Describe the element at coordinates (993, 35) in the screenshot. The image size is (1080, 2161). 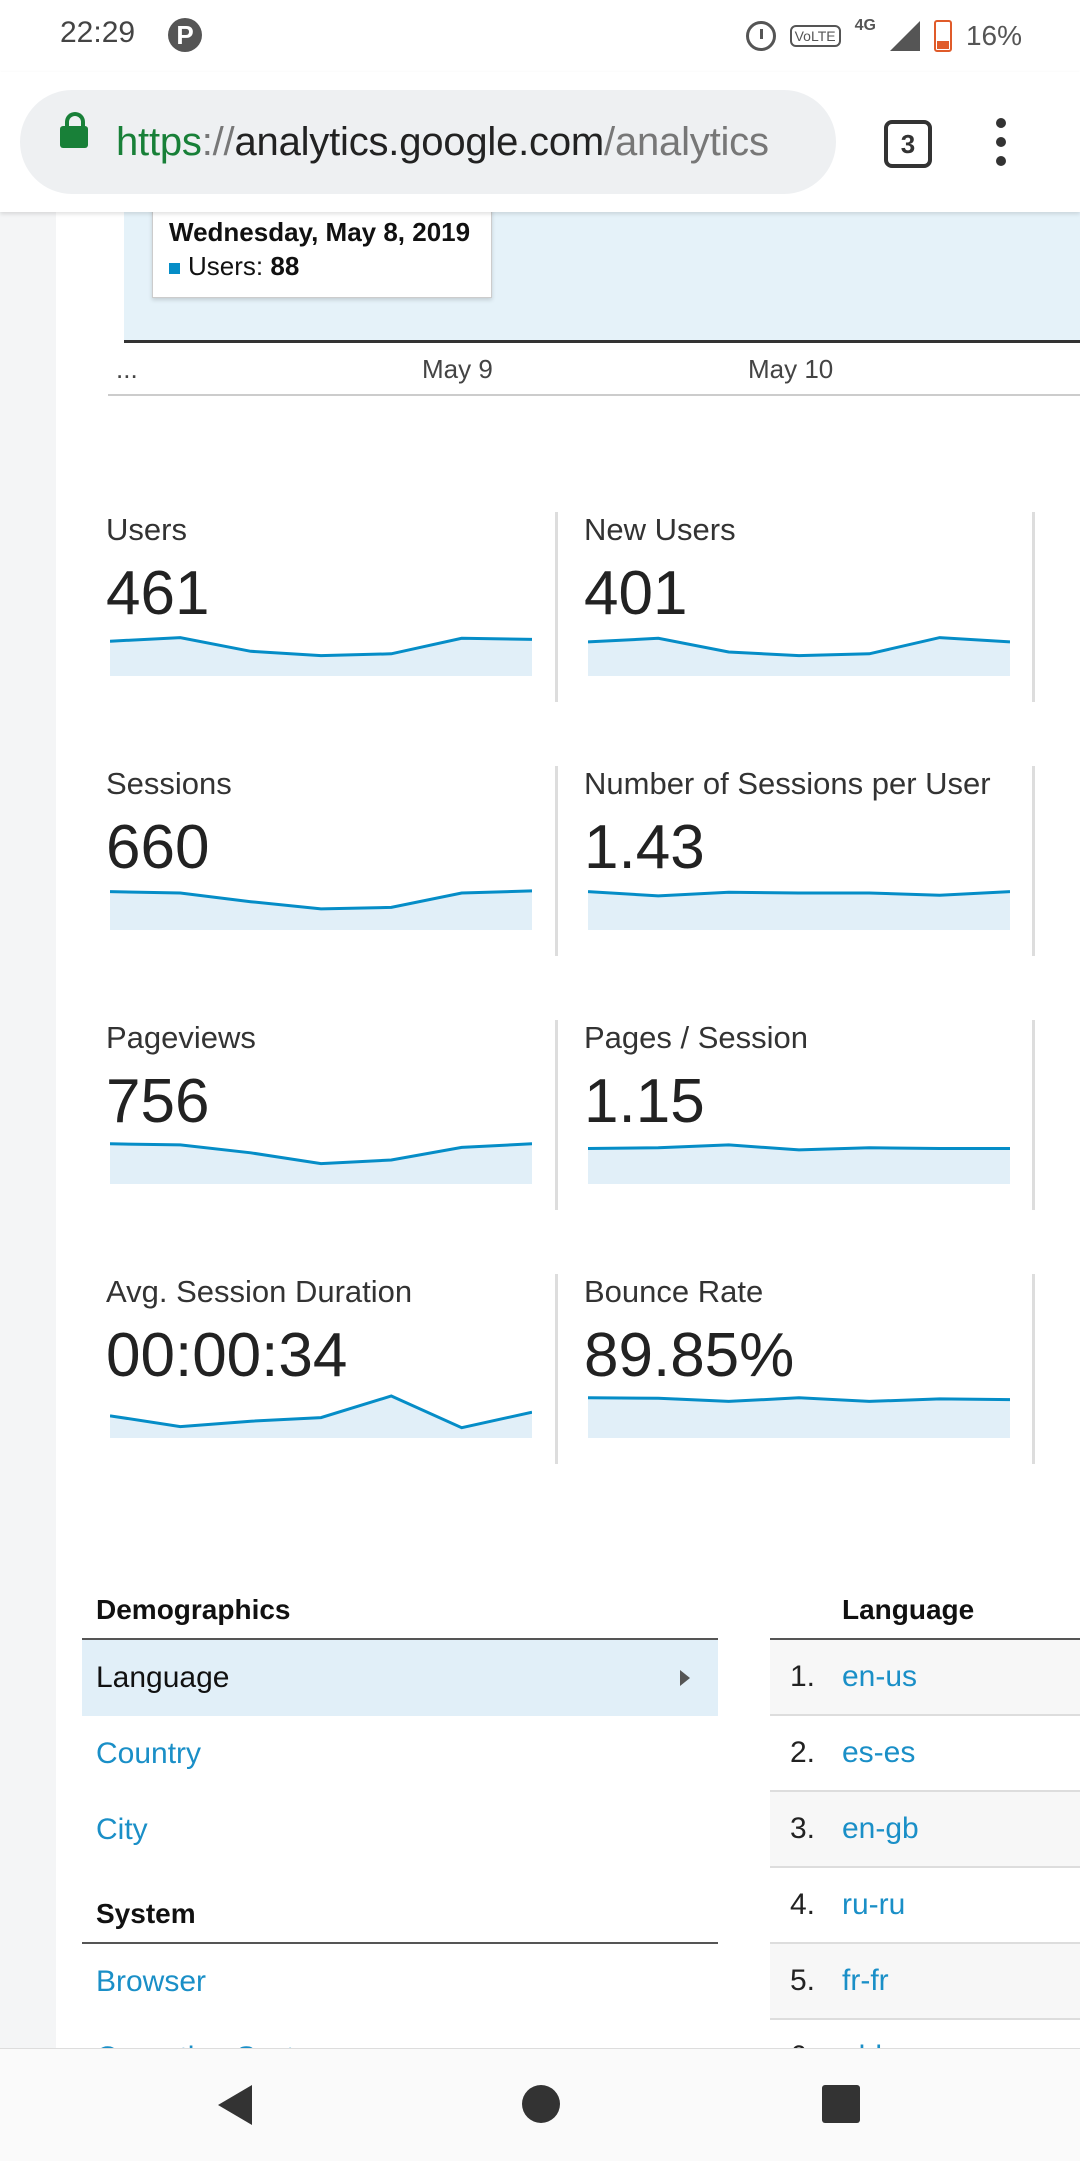
I see `battery-percent: 16%` at that location.